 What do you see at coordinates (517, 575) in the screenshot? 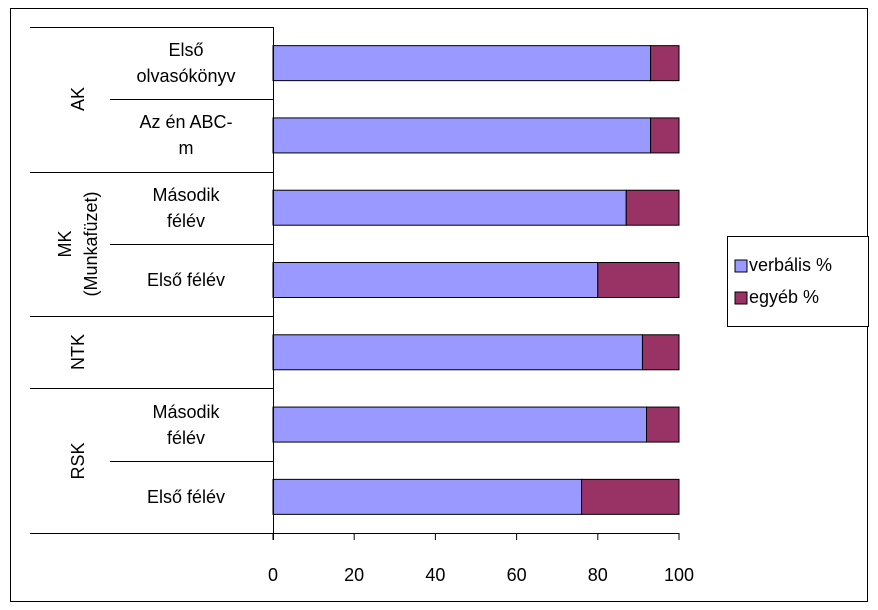
I see `x-tick-label: 60` at bounding box center [517, 575].